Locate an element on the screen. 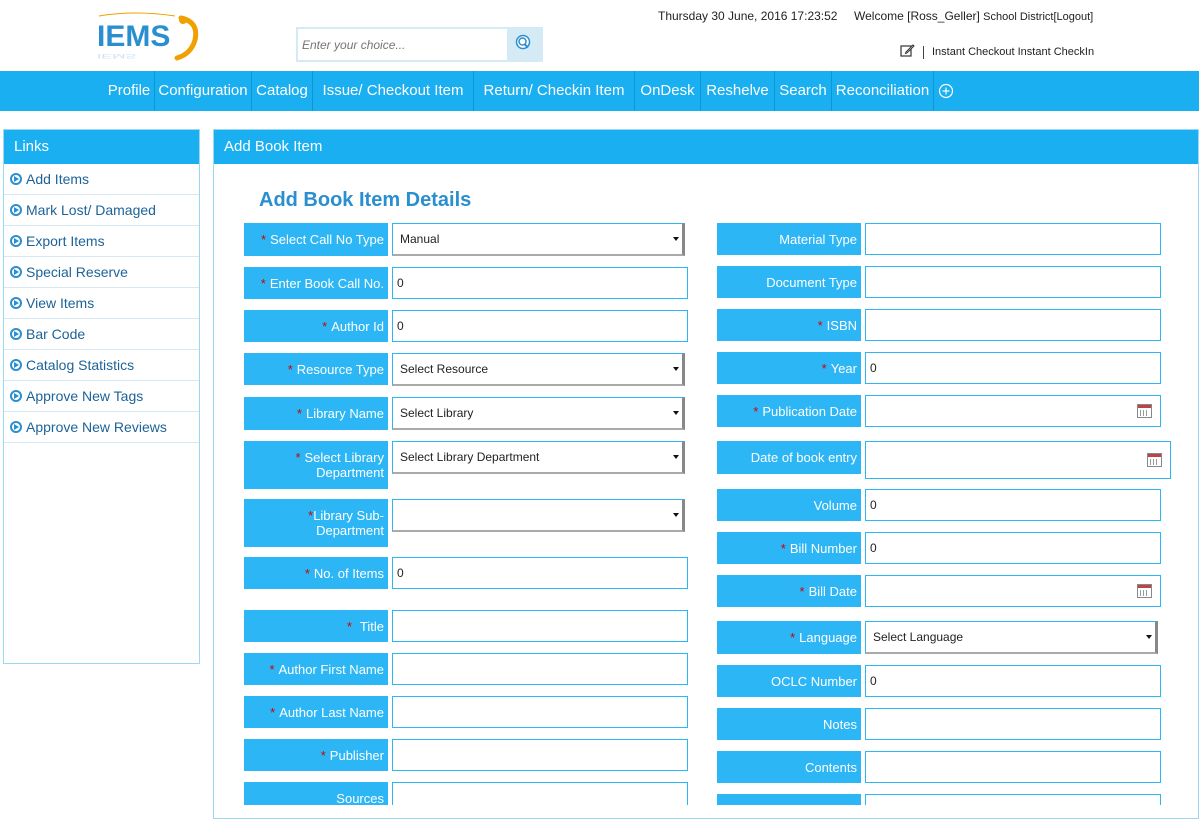 This screenshot has width=1199, height=819. label-author-first-name: * Author First Name is located at coordinates (316, 669).